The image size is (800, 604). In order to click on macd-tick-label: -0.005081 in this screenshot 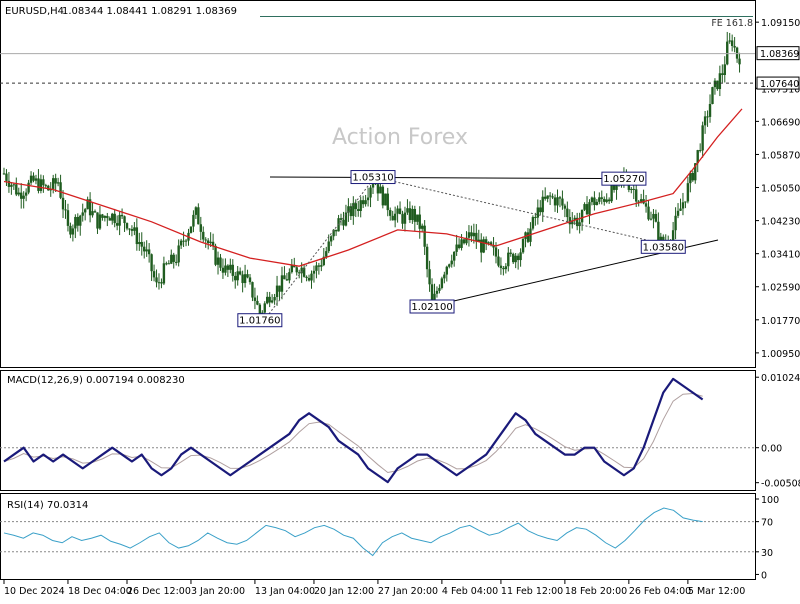, I will do `click(780, 484)`.